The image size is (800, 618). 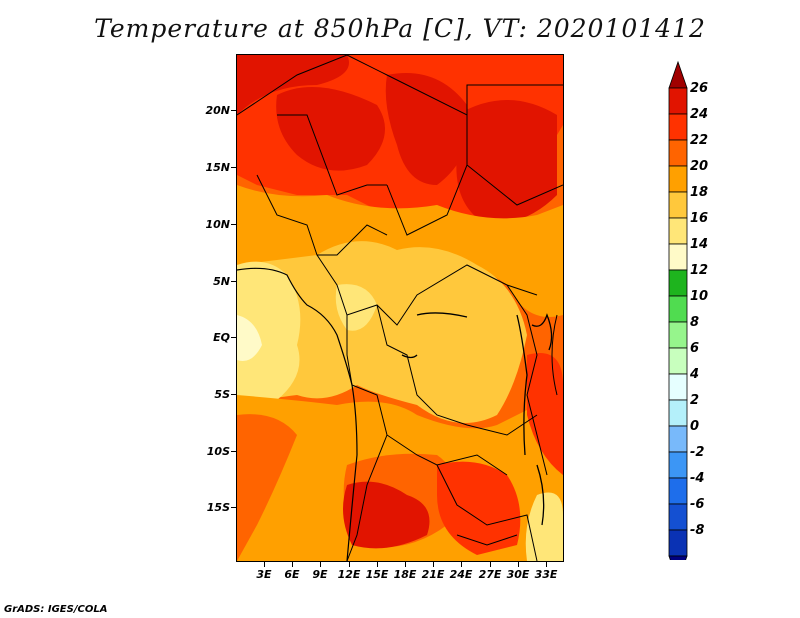 I want to click on colorbar-label: -6, so click(x=697, y=504).